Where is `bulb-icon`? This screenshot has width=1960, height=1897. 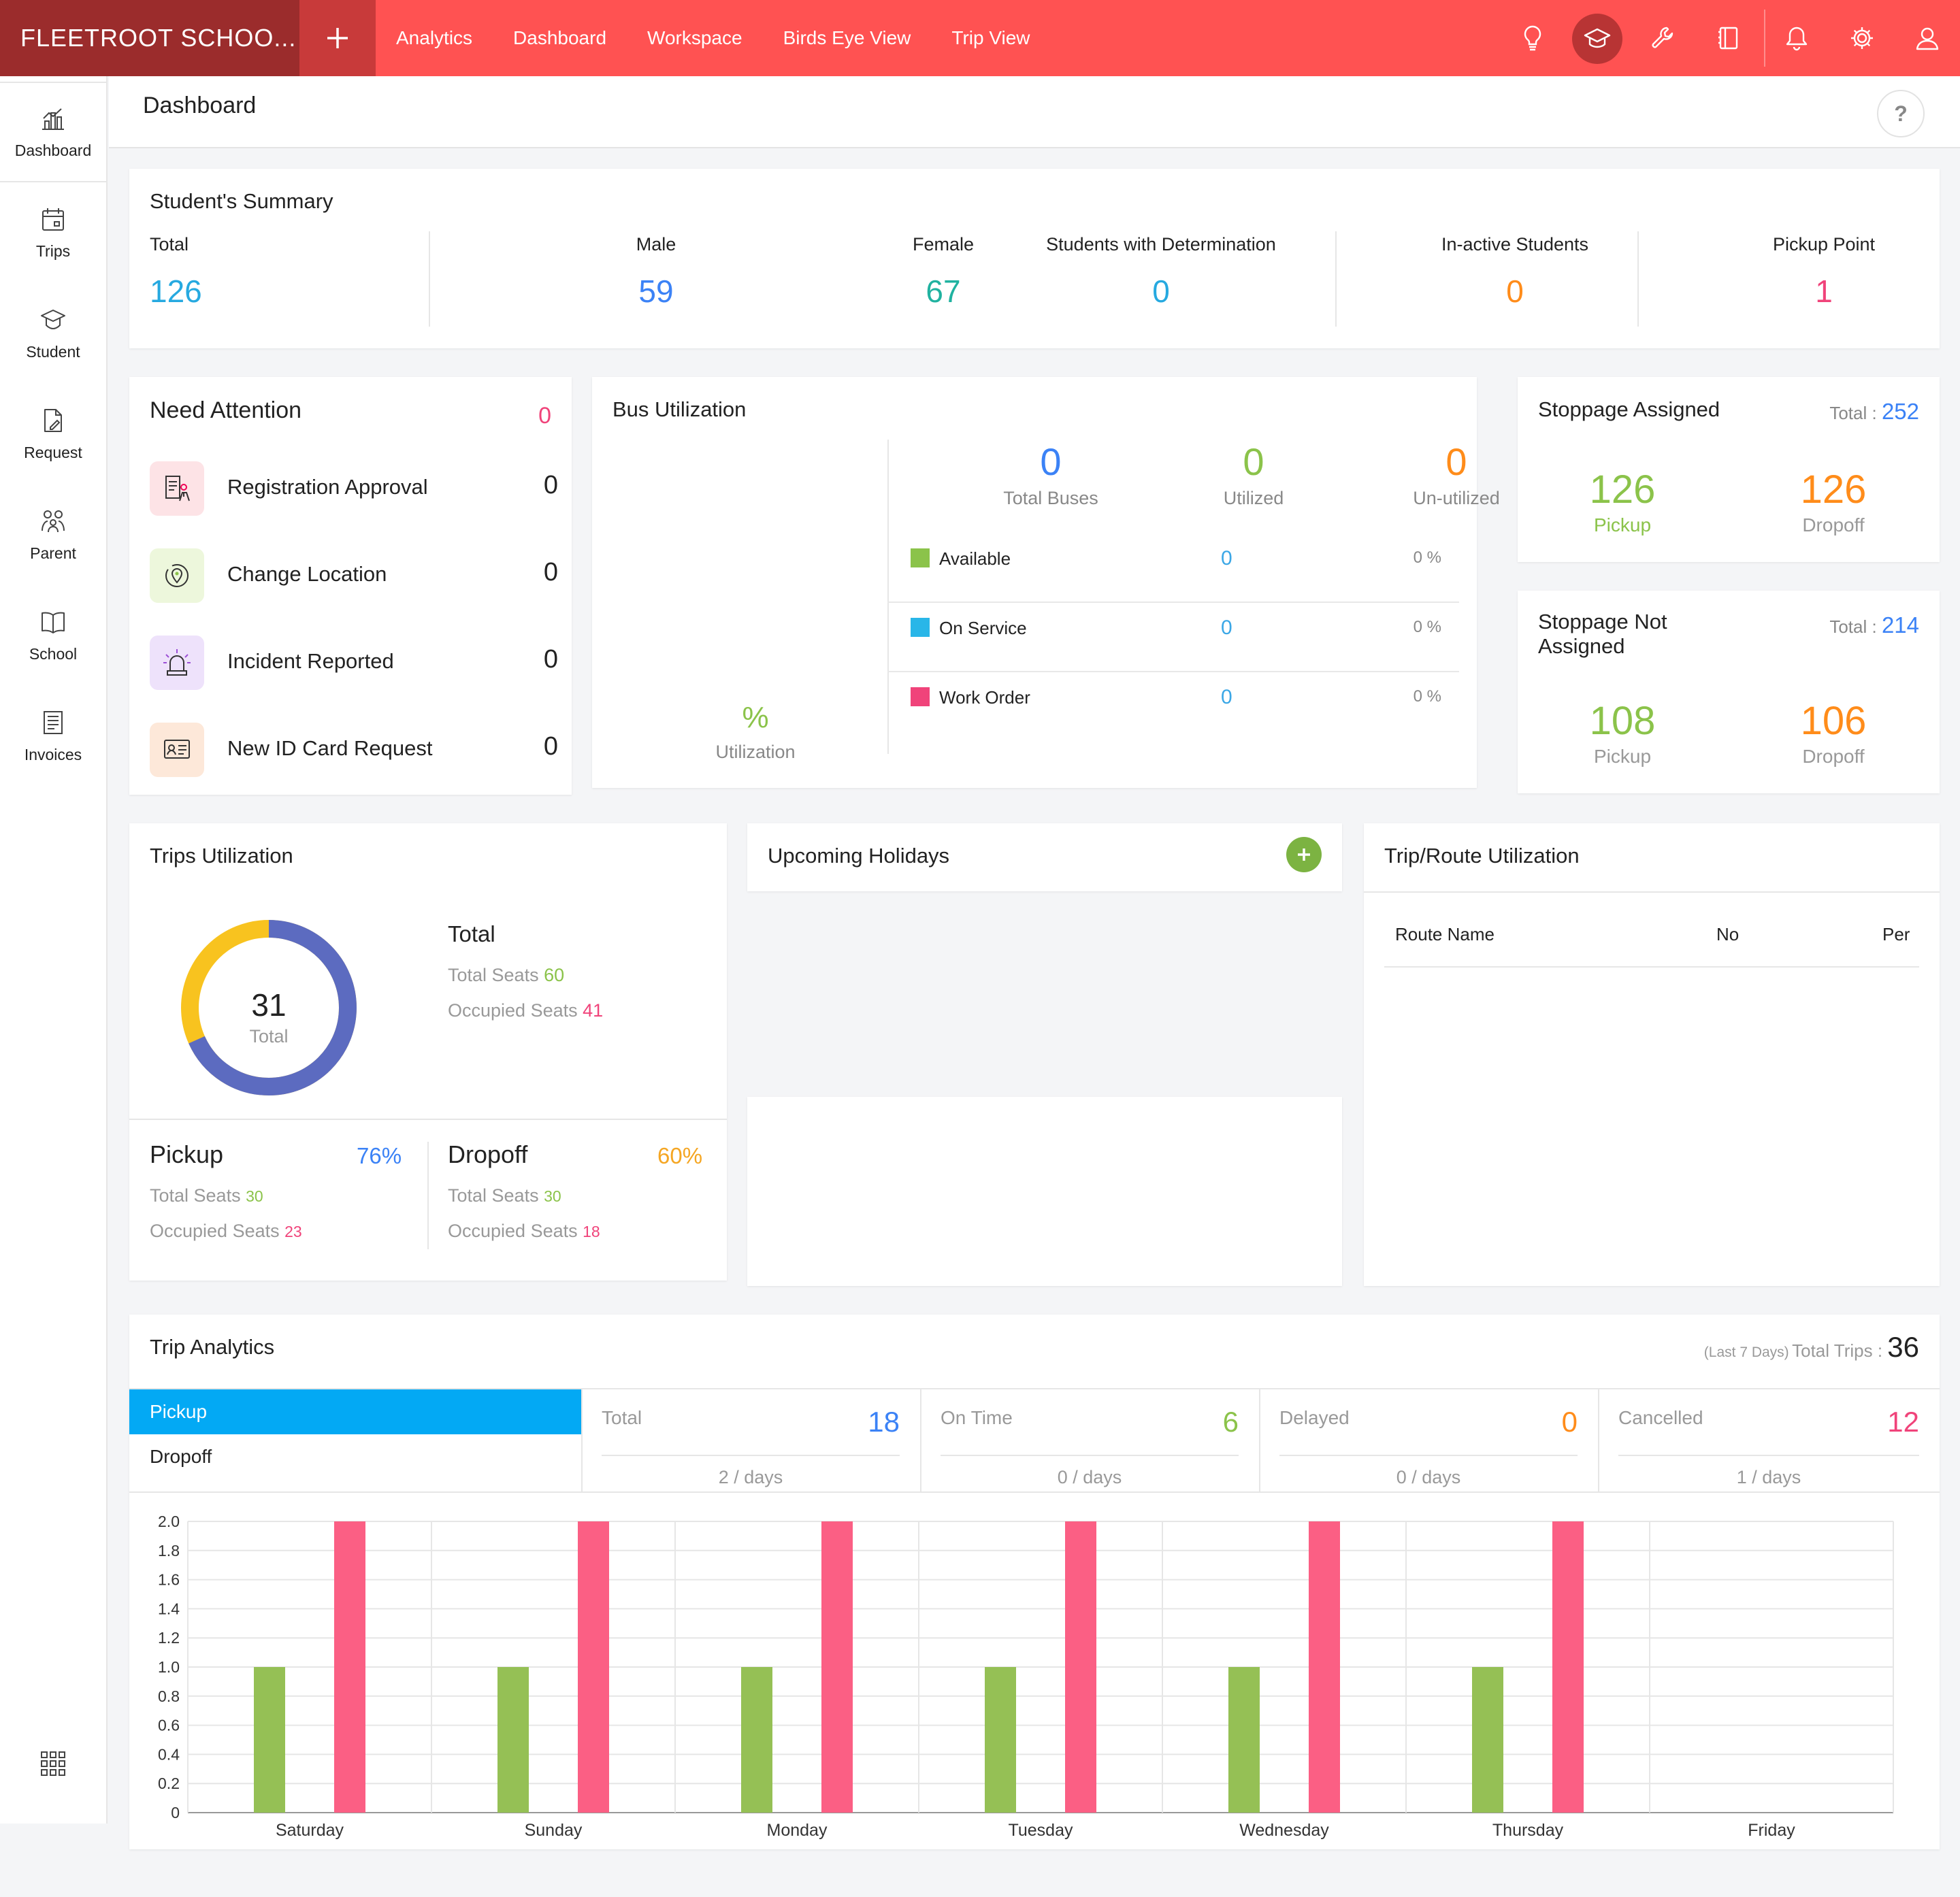 bulb-icon is located at coordinates (1533, 38).